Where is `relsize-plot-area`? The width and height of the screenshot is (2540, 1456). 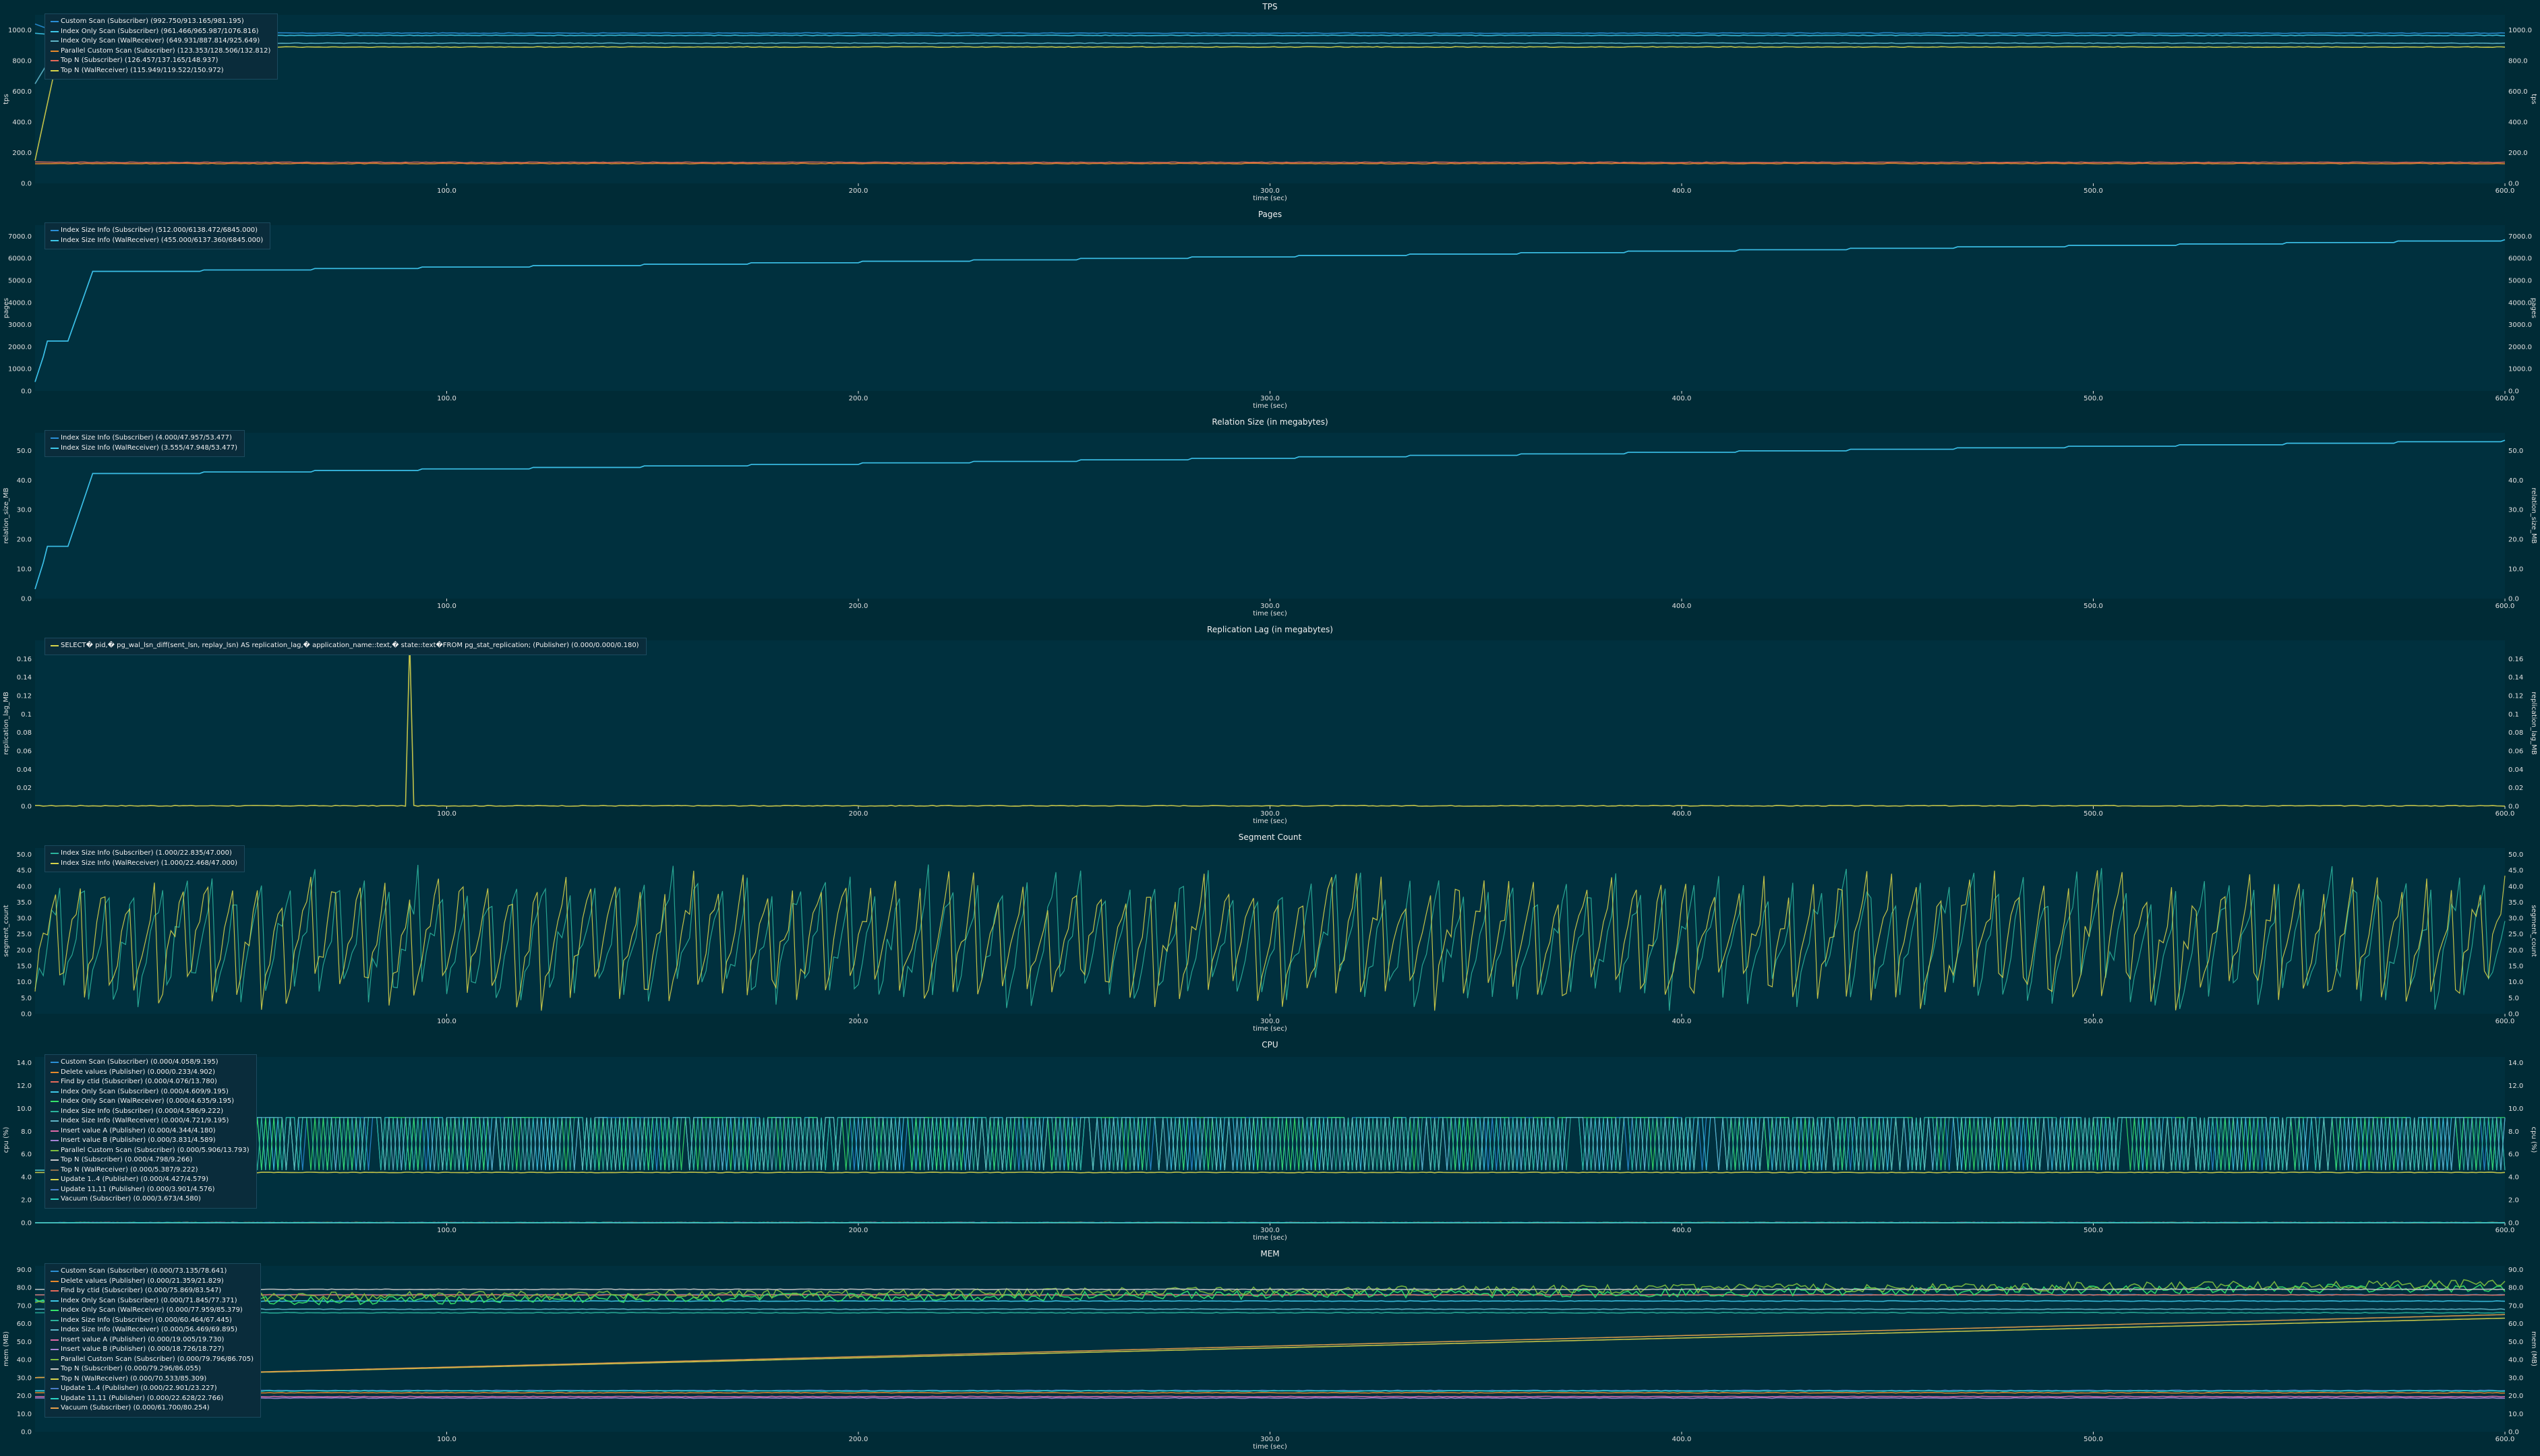 relsize-plot-area is located at coordinates (1270, 516).